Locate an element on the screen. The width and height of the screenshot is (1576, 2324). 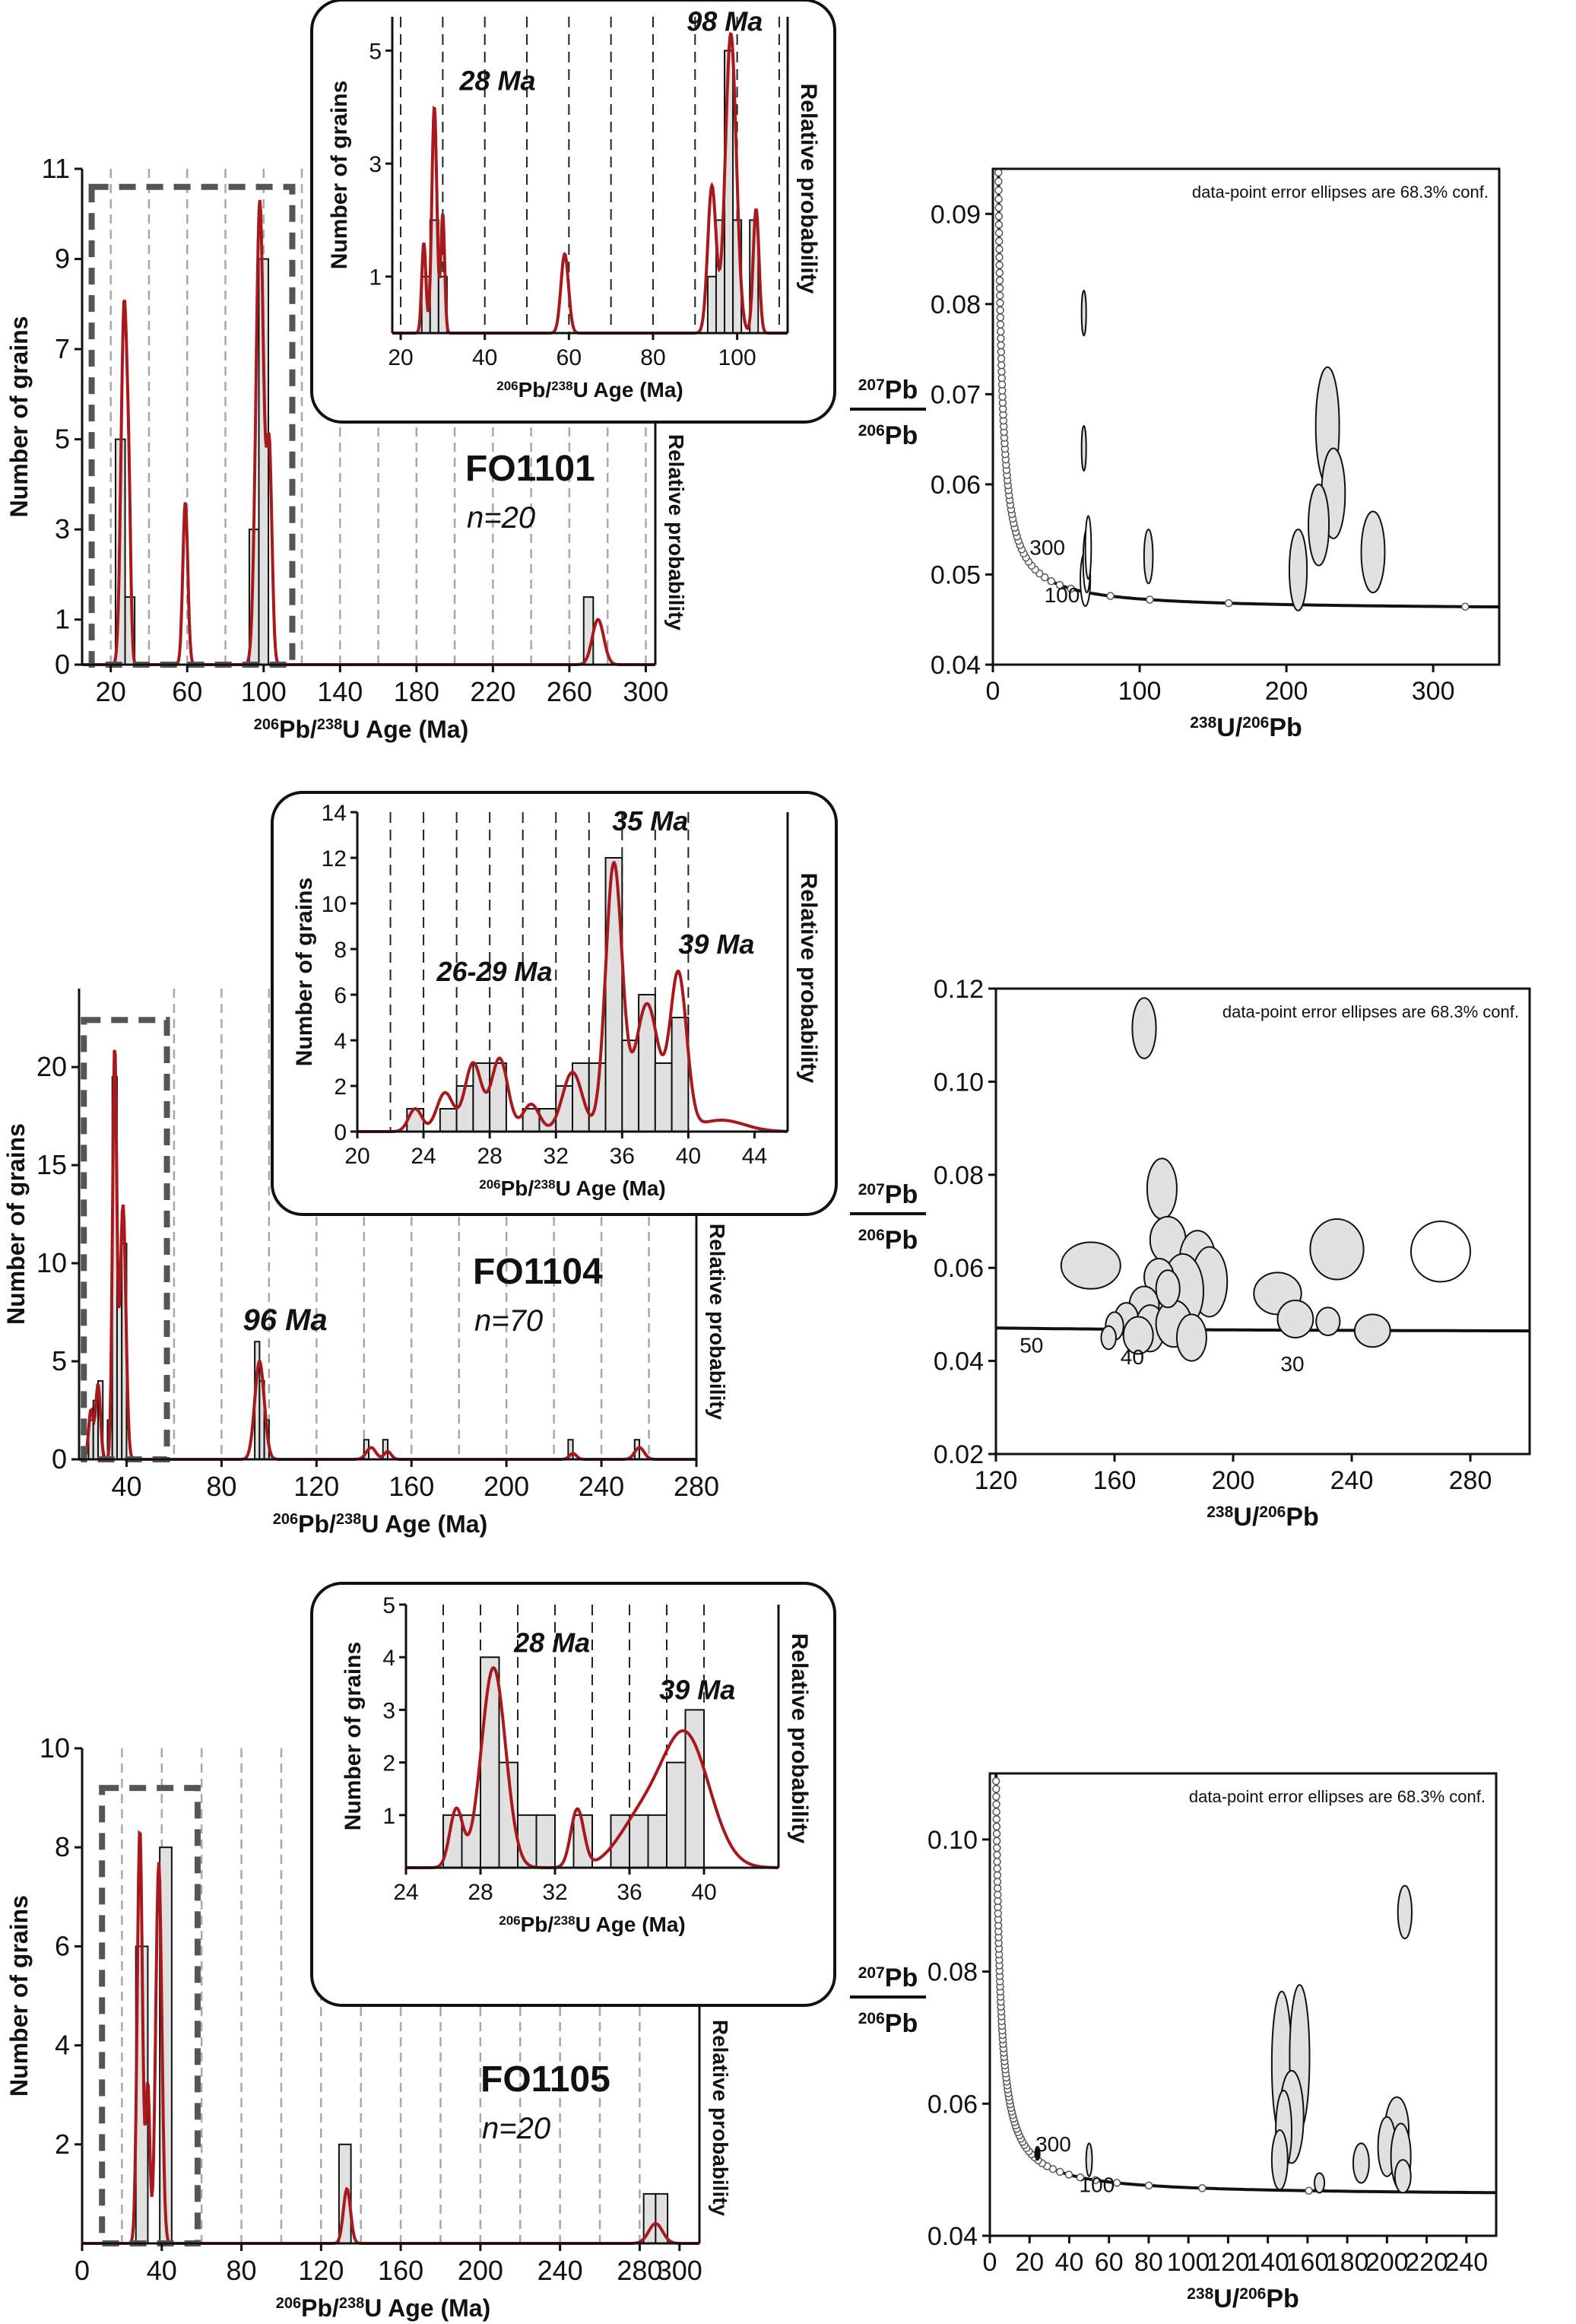
y-axis-label-numerator: 207Pb is located at coordinates (888, 390).